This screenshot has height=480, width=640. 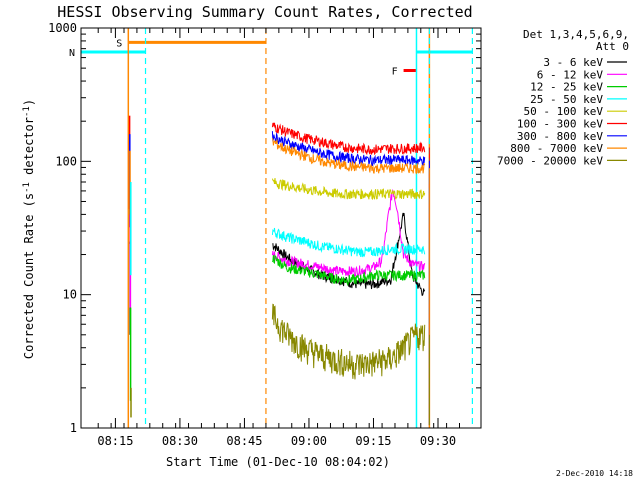 I want to click on legend-label-5: 100 - 300 keV, so click(x=560, y=124).